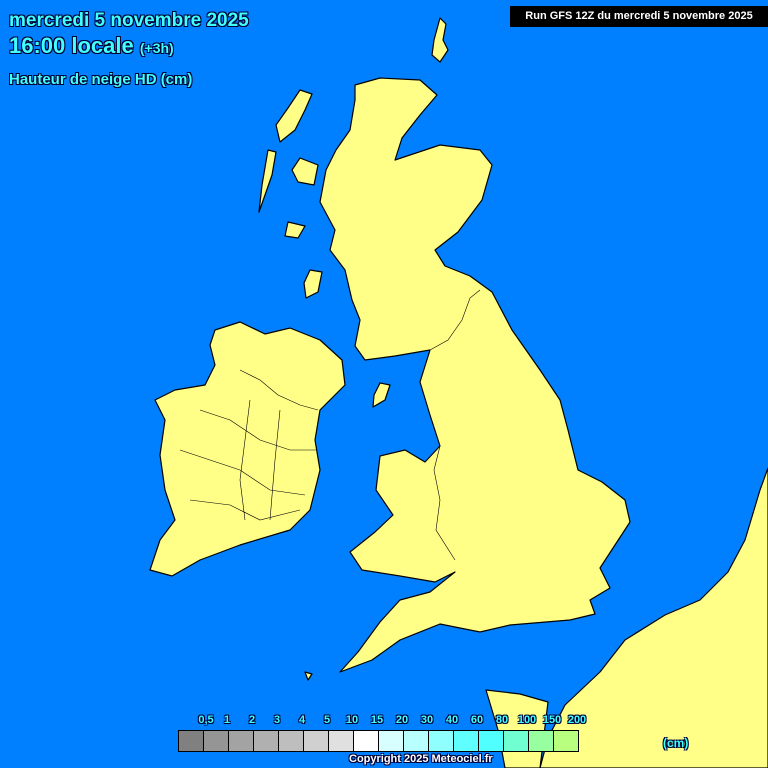 Image resolution: width=768 pixels, height=768 pixels. Describe the element at coordinates (502, 720) in the screenshot. I see `legend-label: 80` at that location.